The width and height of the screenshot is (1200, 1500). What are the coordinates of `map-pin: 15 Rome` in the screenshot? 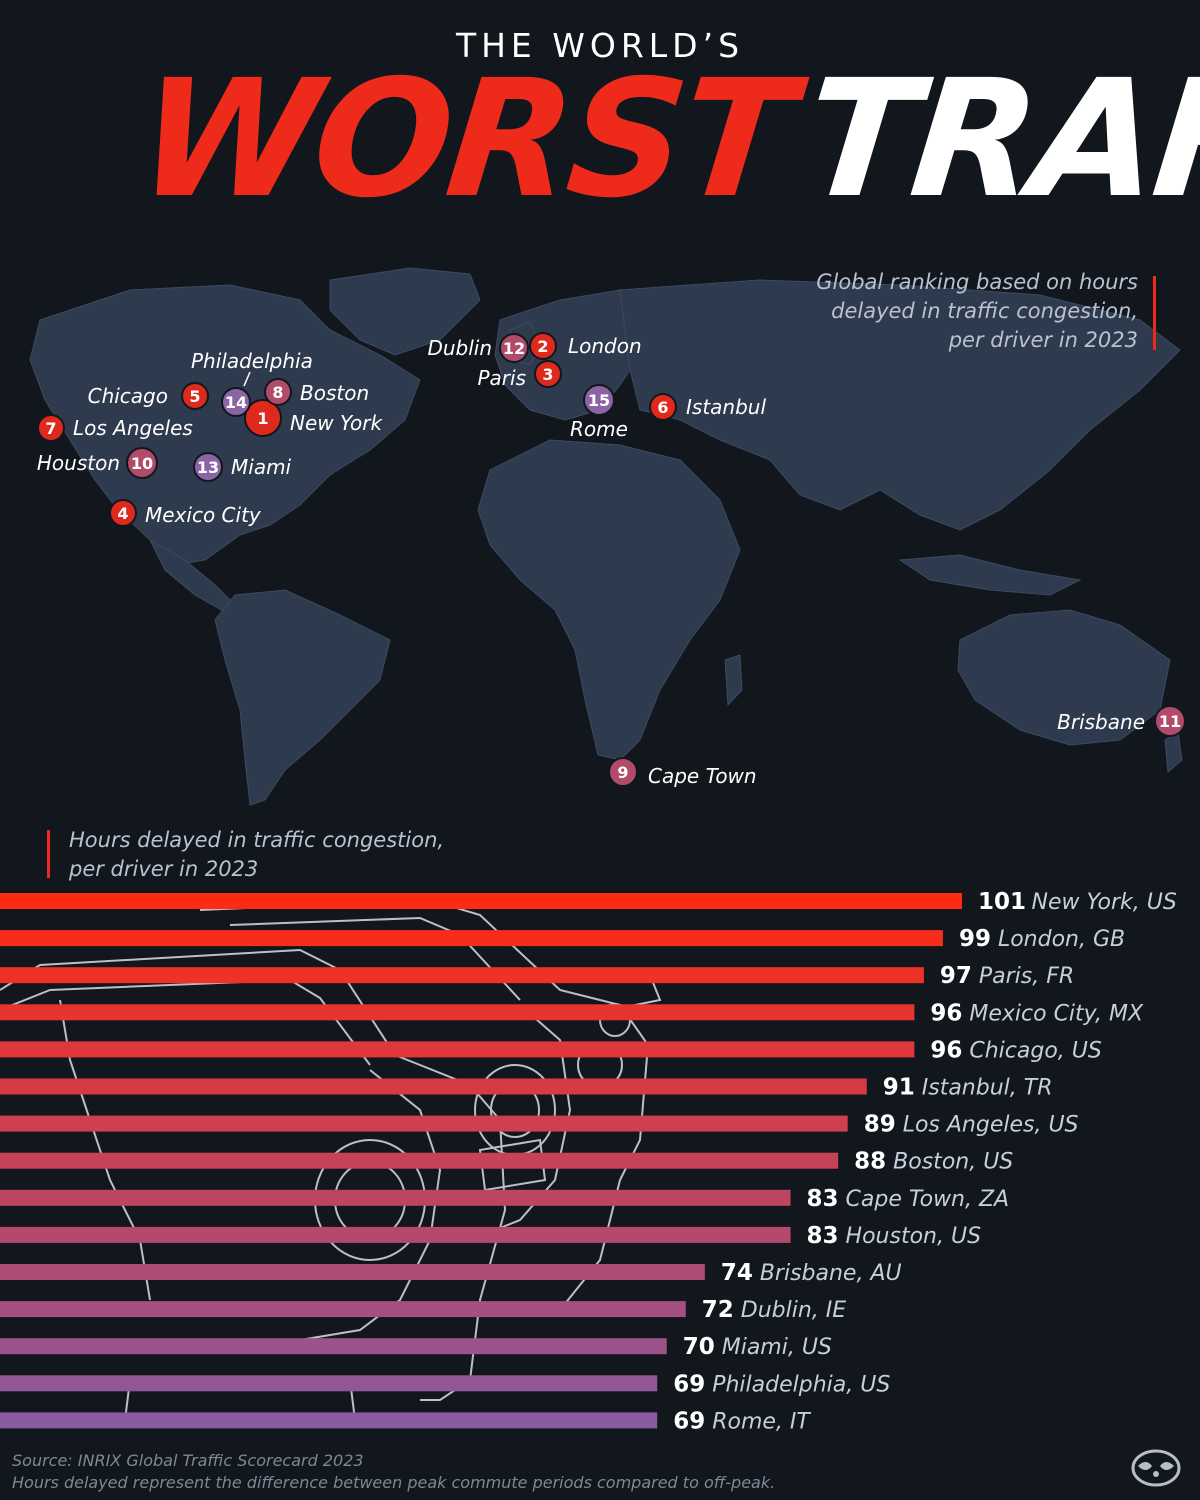 It's located at (599, 412).